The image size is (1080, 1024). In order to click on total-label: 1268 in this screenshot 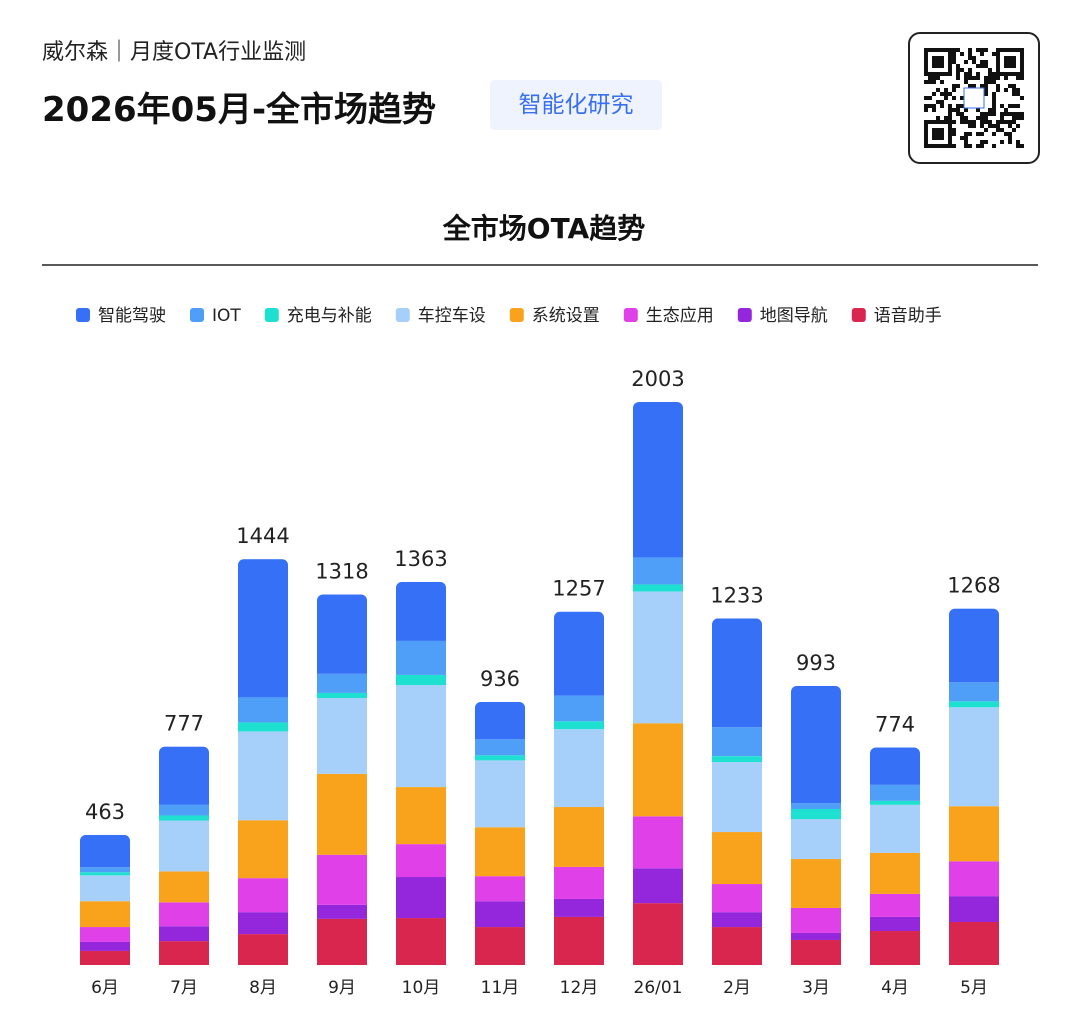, I will do `click(973, 586)`.